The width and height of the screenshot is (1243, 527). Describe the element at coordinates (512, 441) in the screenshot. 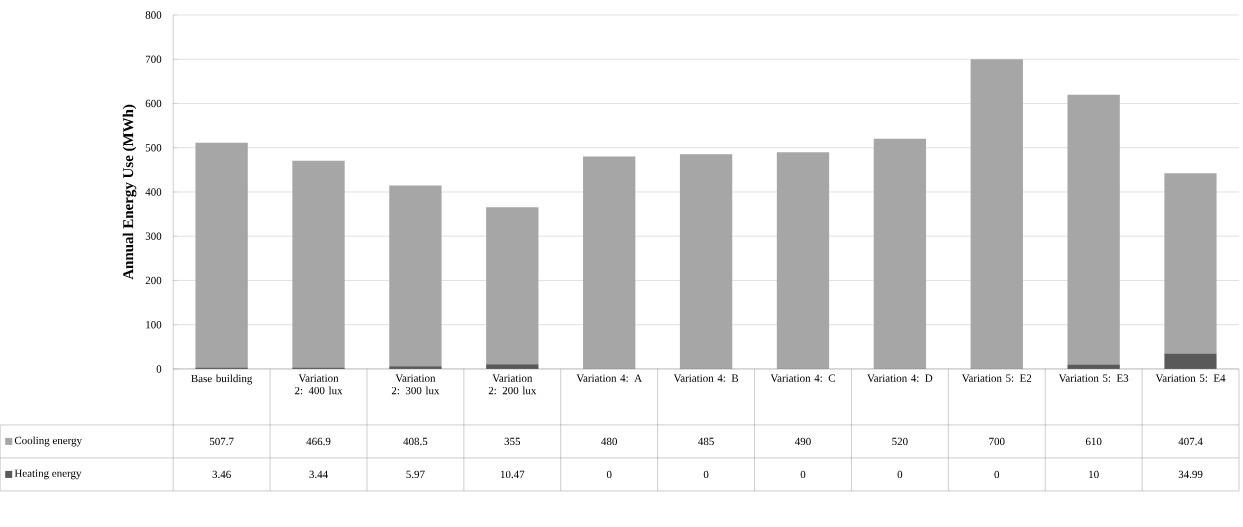

I see `data-label: 355` at that location.